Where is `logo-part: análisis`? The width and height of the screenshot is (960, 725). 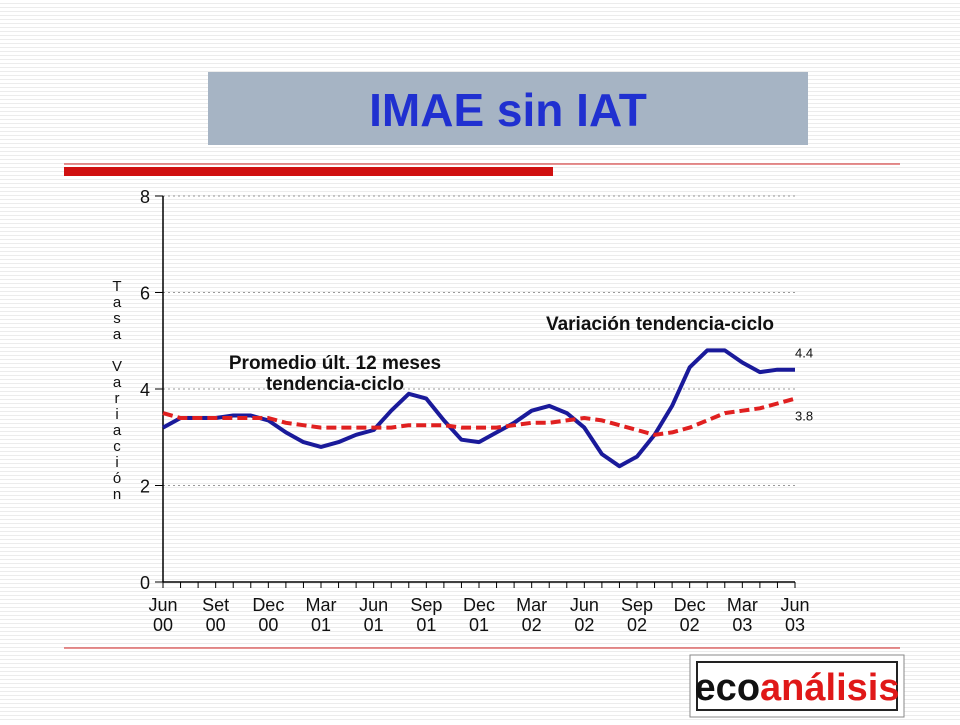 logo-part: análisis is located at coordinates (829, 688).